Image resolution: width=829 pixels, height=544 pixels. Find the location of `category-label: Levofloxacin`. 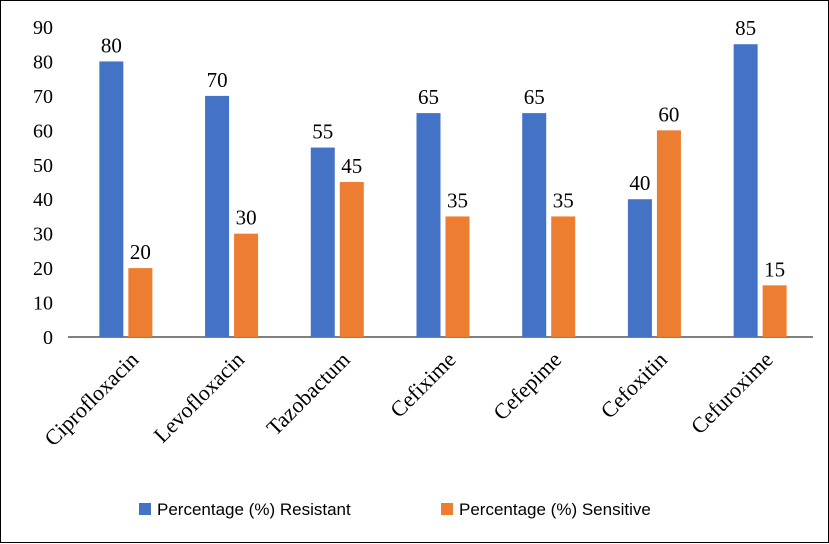

category-label: Levofloxacin is located at coordinates (198, 397).